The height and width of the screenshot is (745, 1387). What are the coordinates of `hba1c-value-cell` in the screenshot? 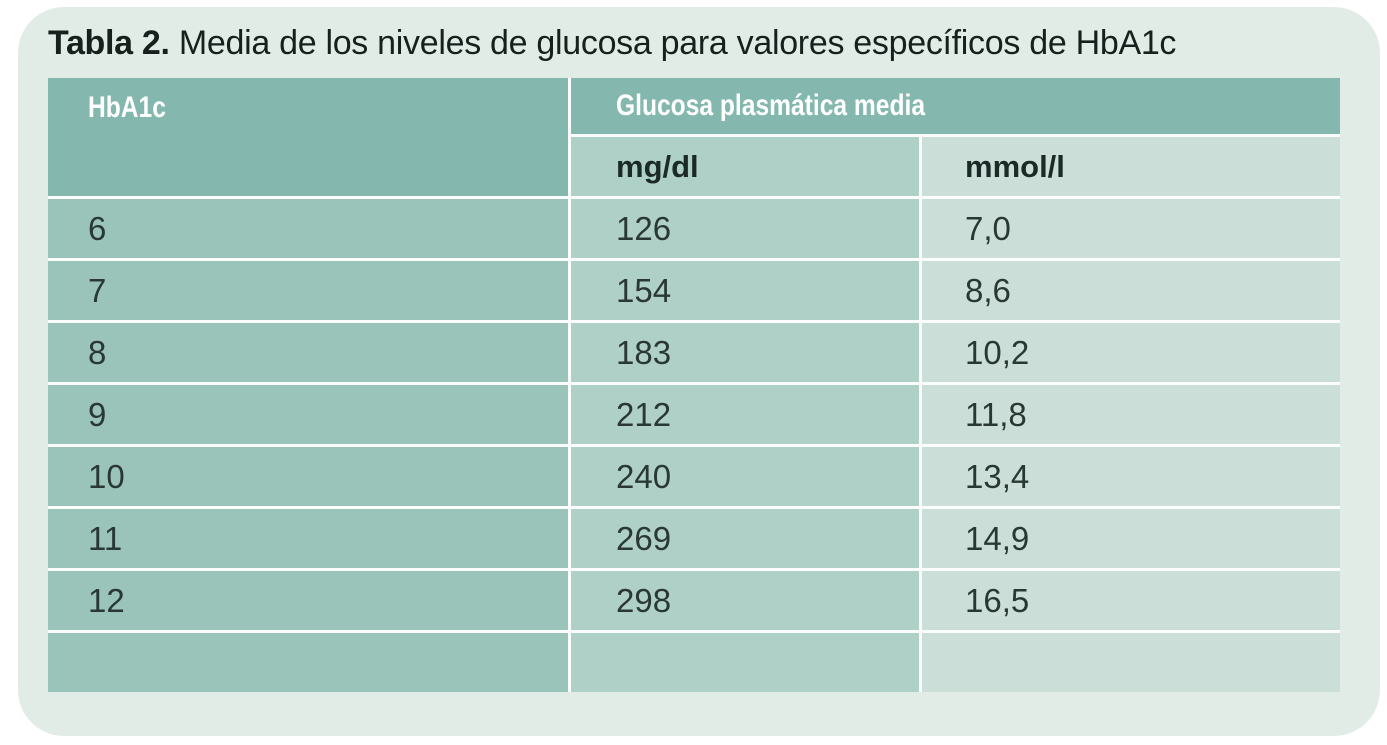 It's located at (308, 662).